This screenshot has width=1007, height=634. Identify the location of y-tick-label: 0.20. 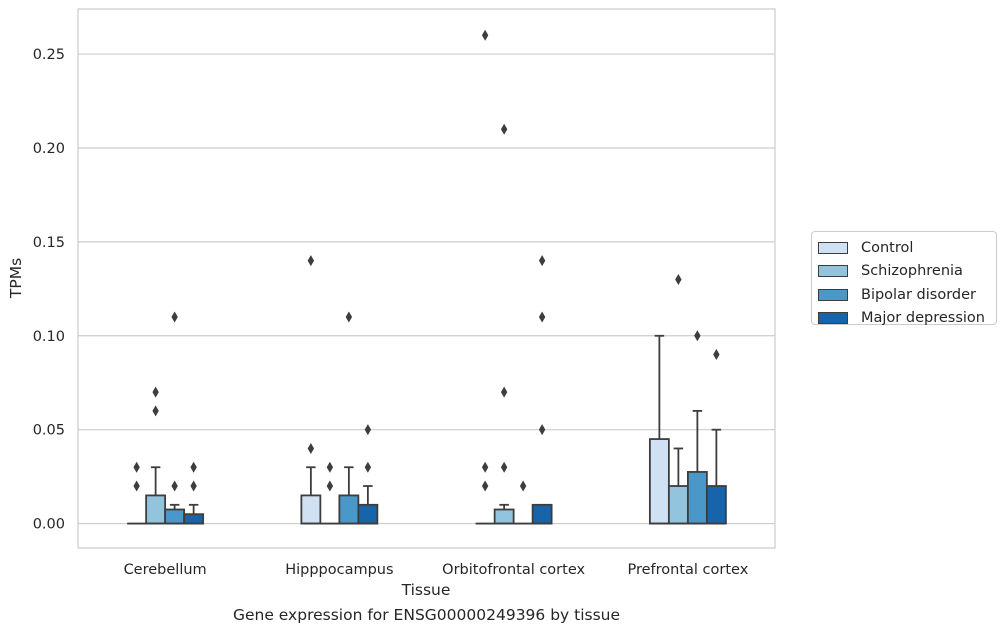
(49, 149).